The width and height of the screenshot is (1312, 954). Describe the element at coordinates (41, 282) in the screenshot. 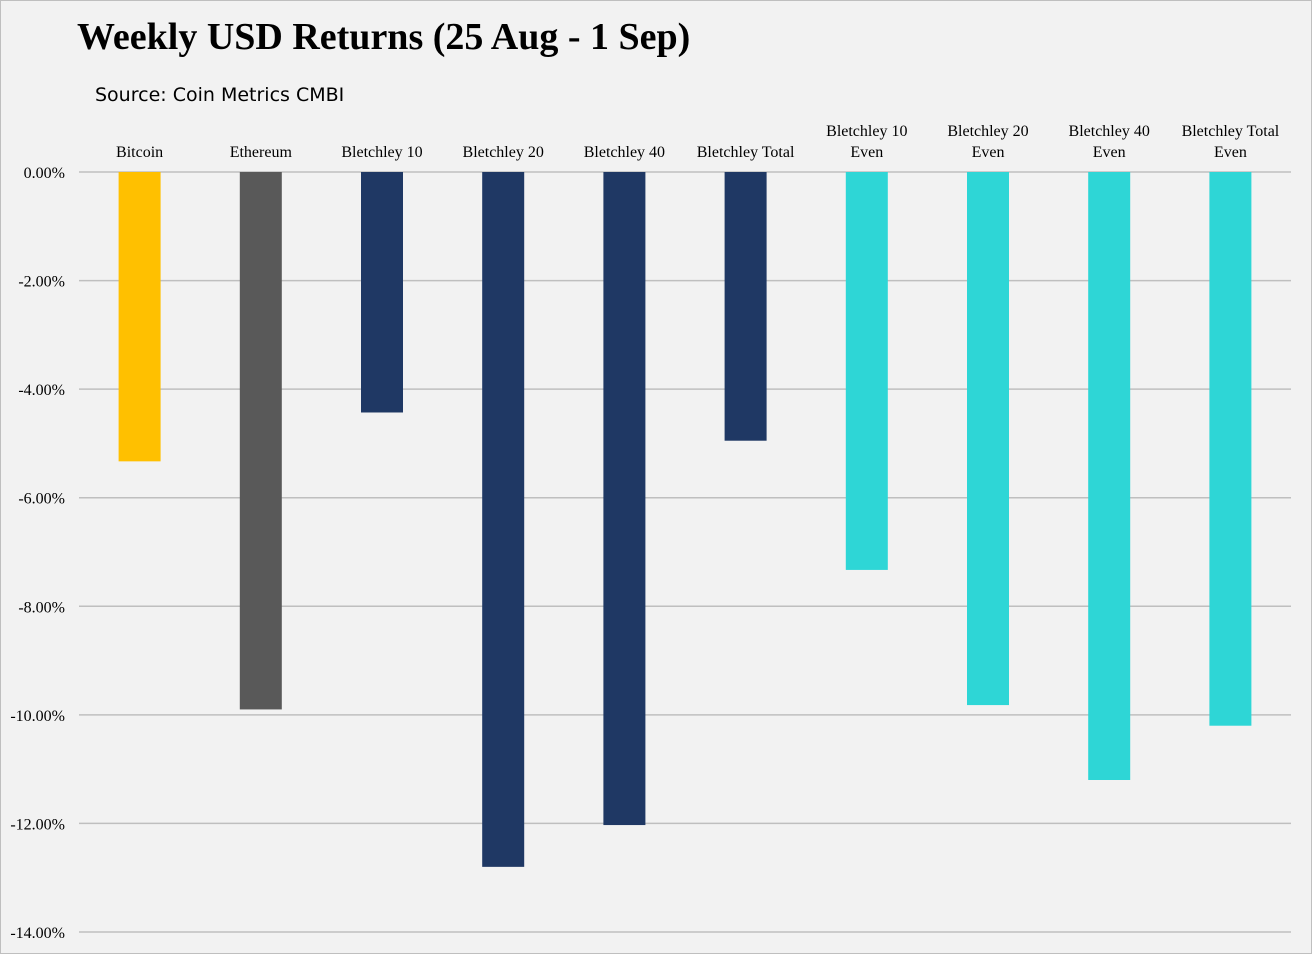

I see `y-tick-label: -2.00%` at that location.